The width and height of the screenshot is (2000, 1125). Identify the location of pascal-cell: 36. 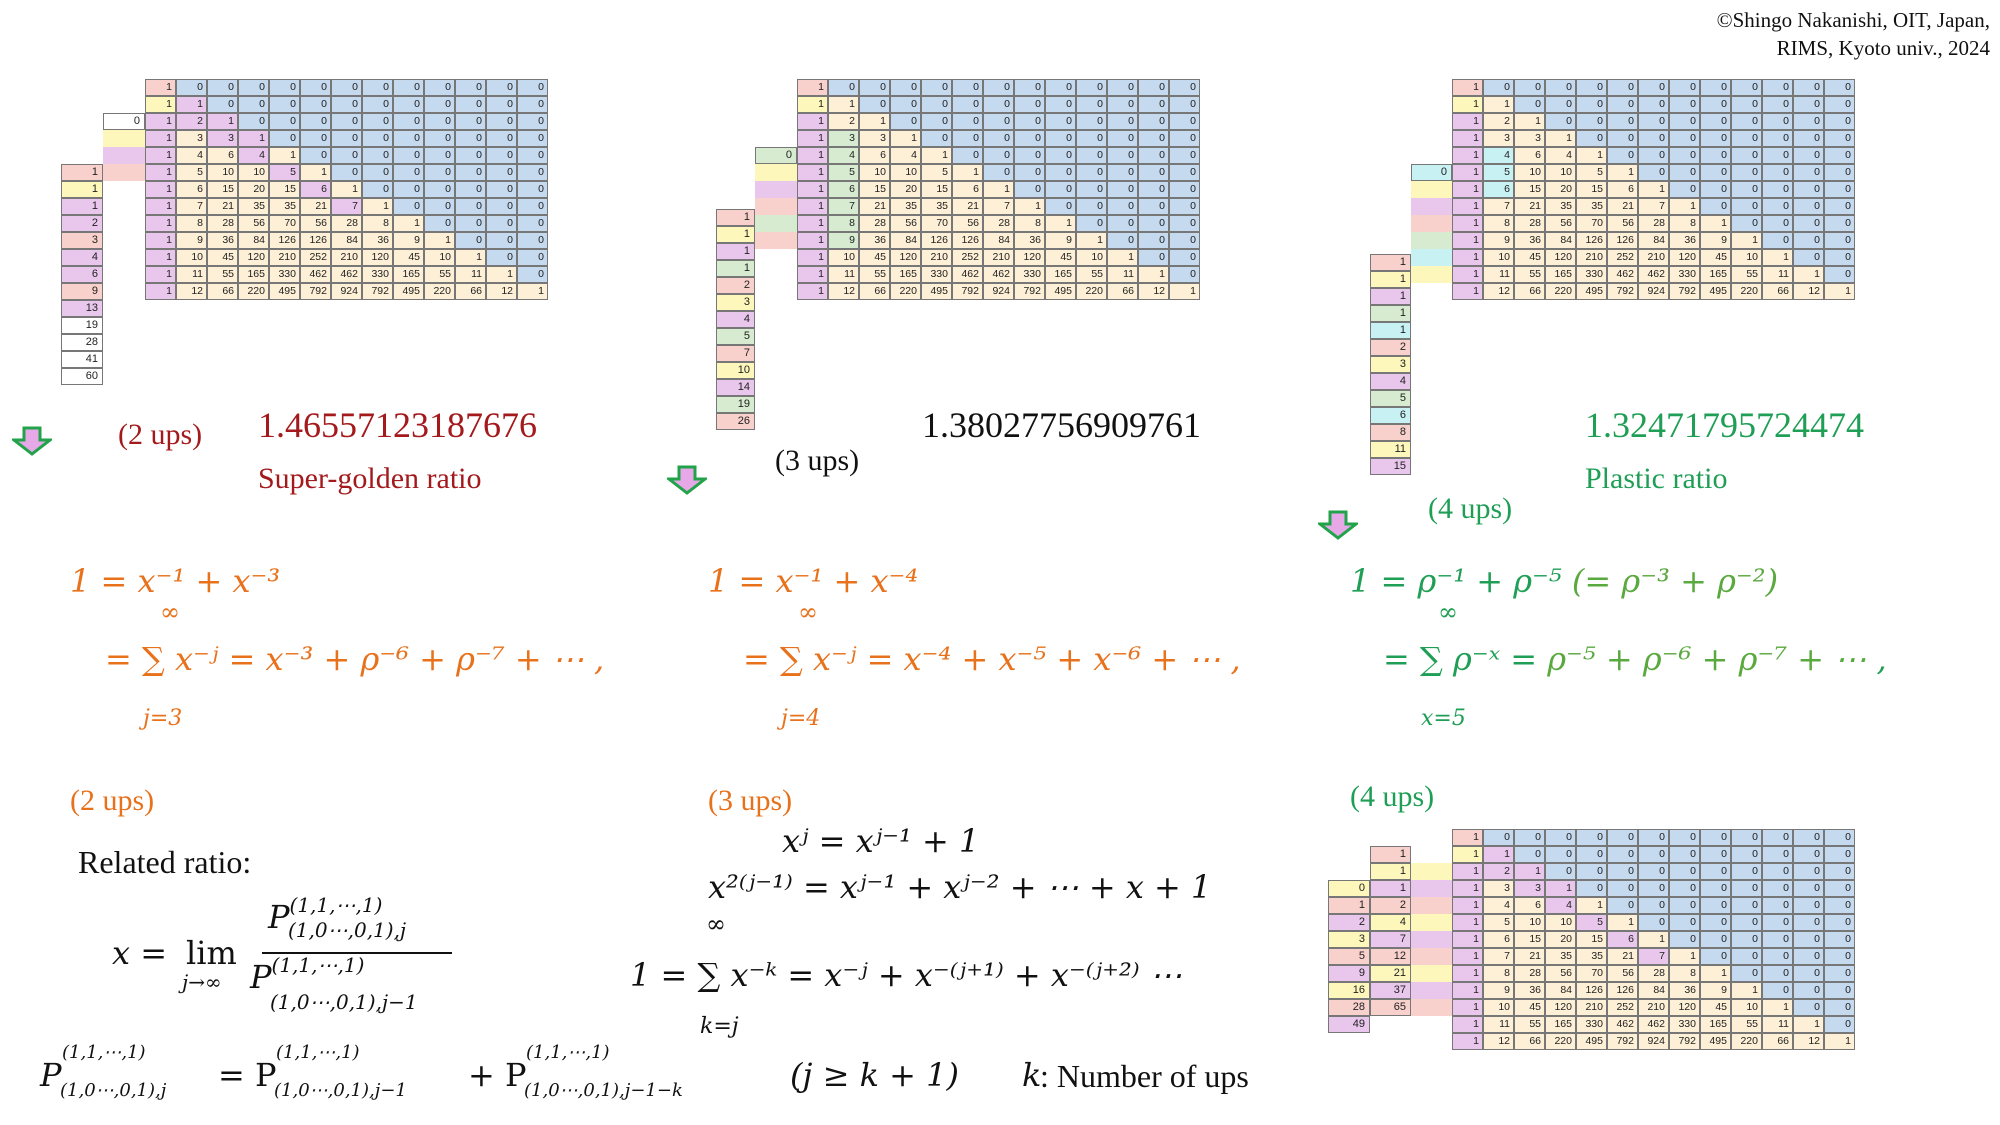
(1684, 240).